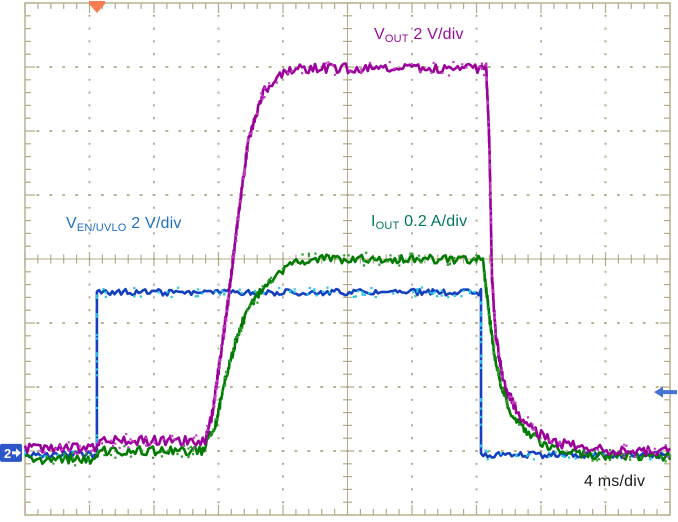 The height and width of the screenshot is (522, 678). I want to click on ven-scale-label: VEN/UVLO 2 V/div, so click(124, 224).